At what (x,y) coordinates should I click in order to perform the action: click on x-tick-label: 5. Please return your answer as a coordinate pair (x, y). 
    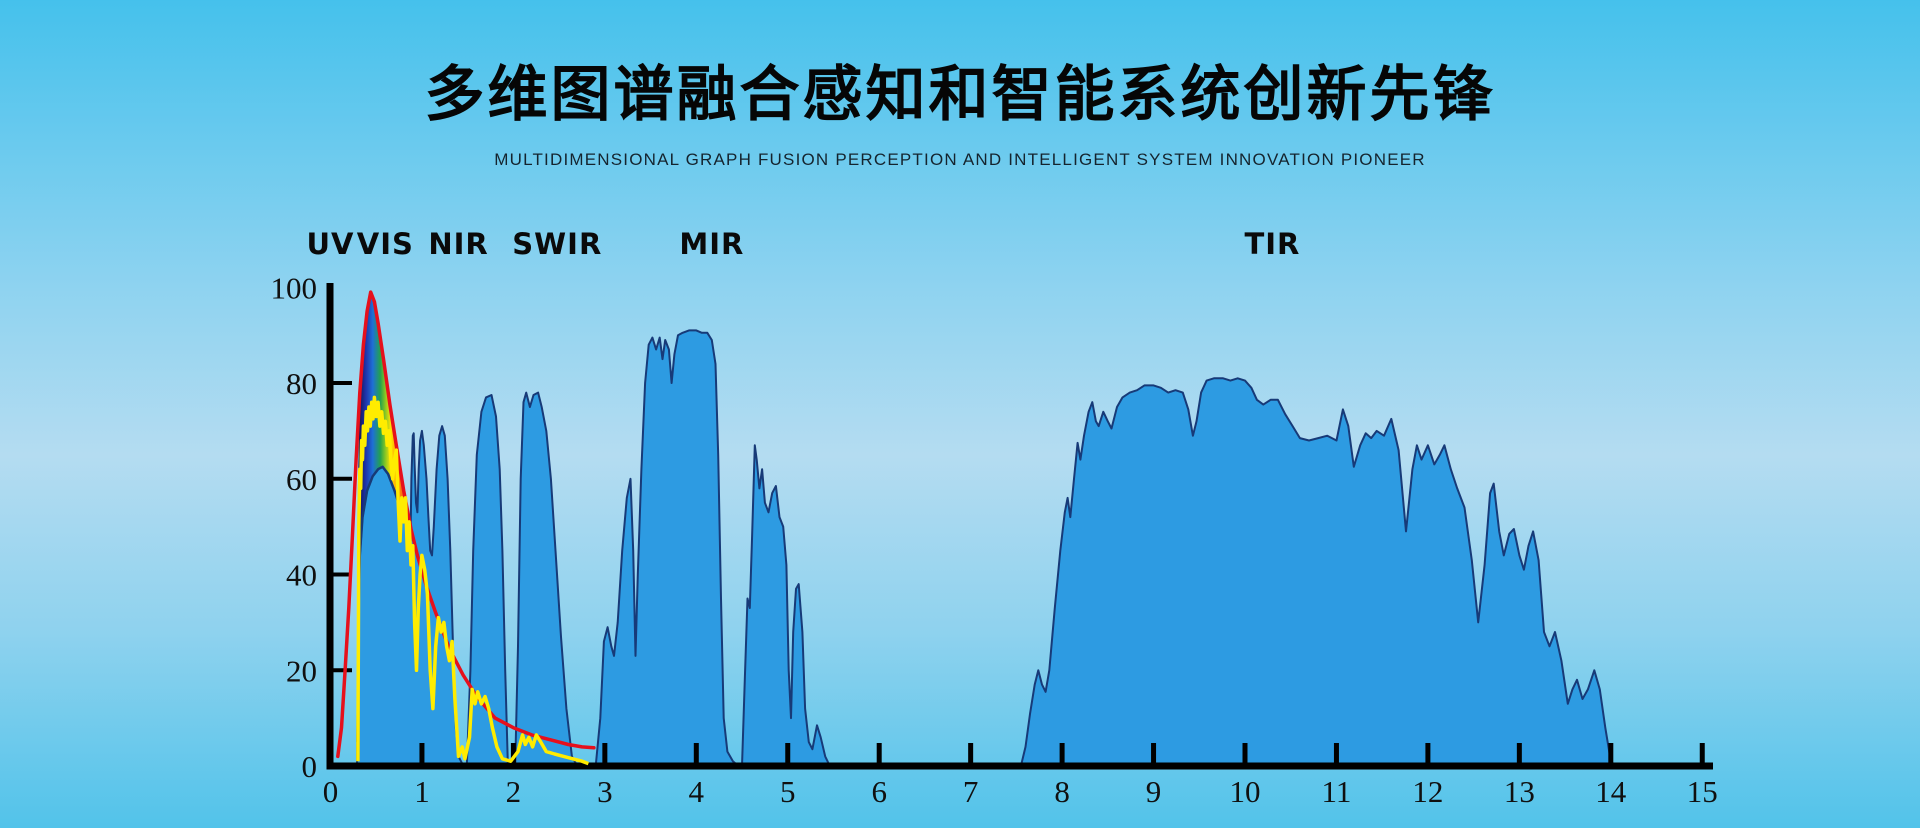
    Looking at the image, I should click on (788, 791).